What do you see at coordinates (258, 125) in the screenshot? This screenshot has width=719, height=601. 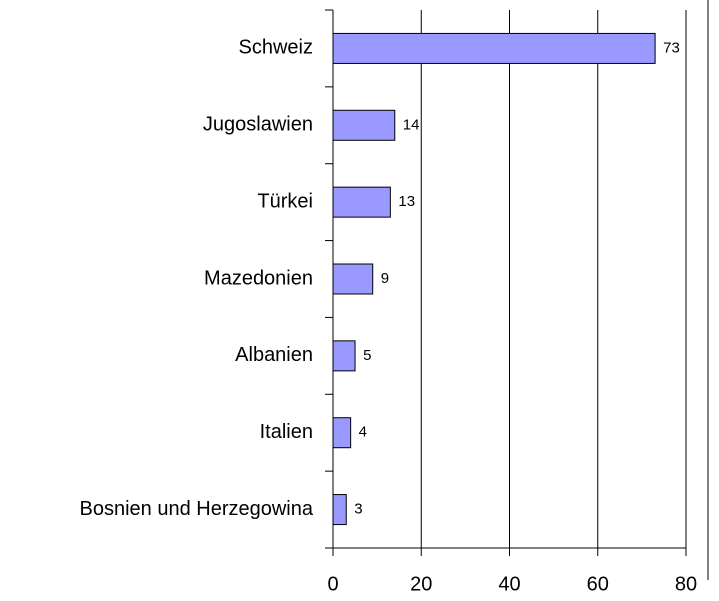 I see `y-tick-label: Jugoslawien` at bounding box center [258, 125].